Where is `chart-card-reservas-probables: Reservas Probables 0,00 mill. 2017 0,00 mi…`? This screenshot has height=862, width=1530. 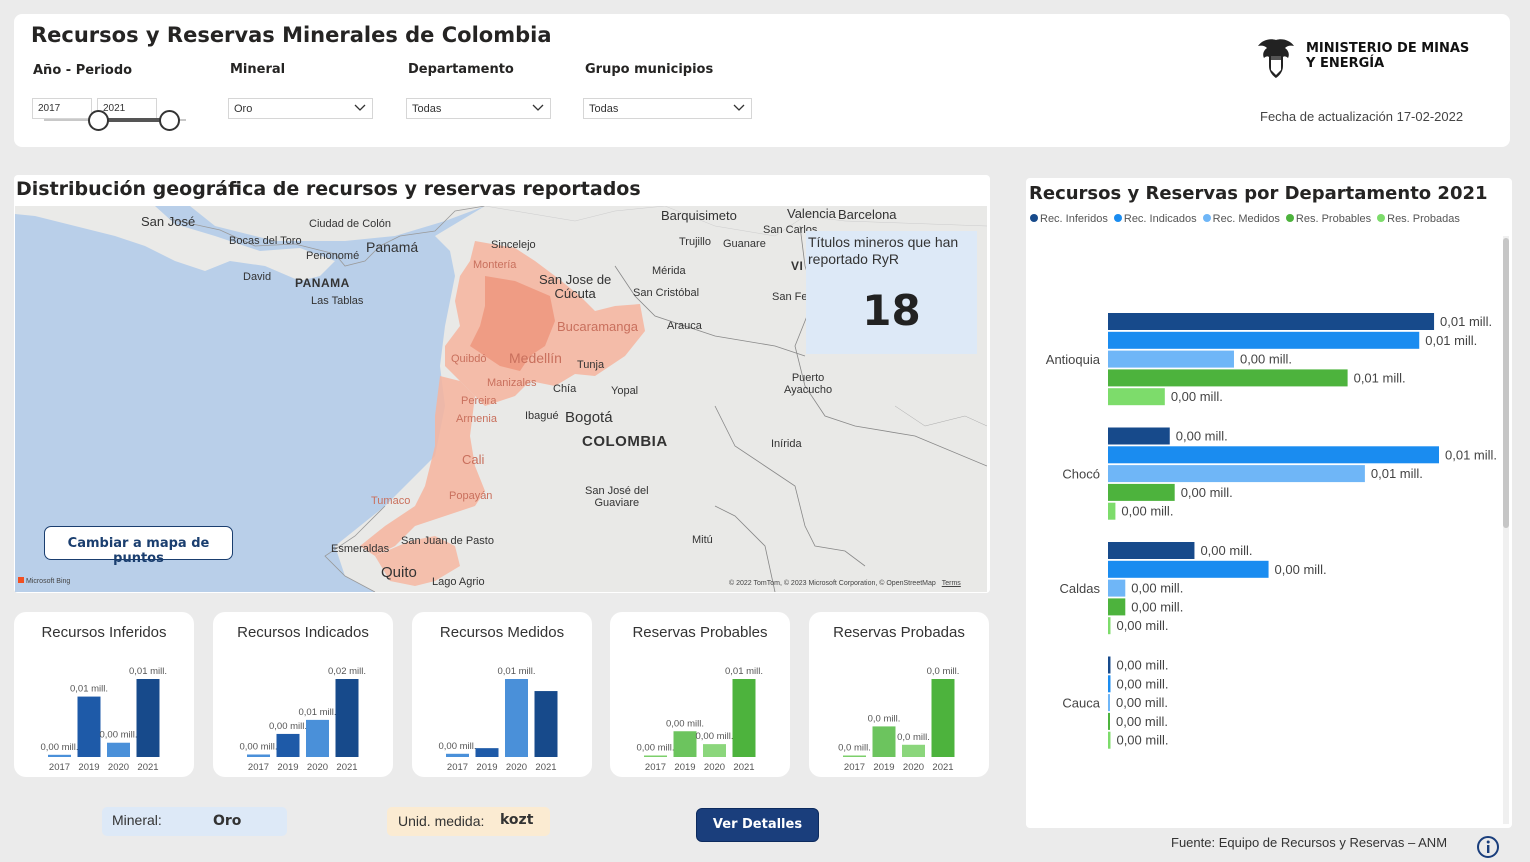
chart-card-reservas-probables: Reservas Probables 0,00 mill. 2017 0,00 mi… is located at coordinates (700, 694).